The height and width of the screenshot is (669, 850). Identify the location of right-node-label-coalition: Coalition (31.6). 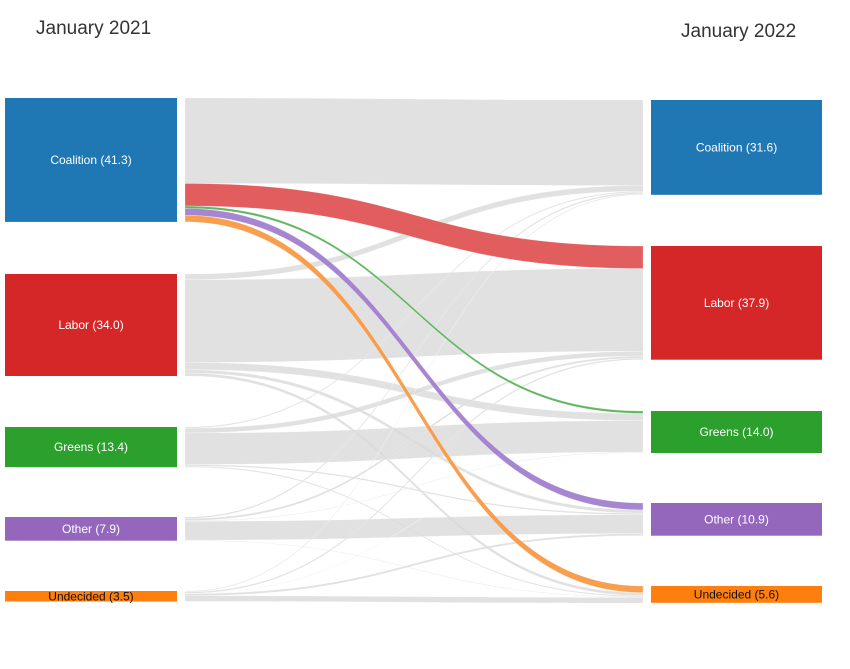
(736, 147).